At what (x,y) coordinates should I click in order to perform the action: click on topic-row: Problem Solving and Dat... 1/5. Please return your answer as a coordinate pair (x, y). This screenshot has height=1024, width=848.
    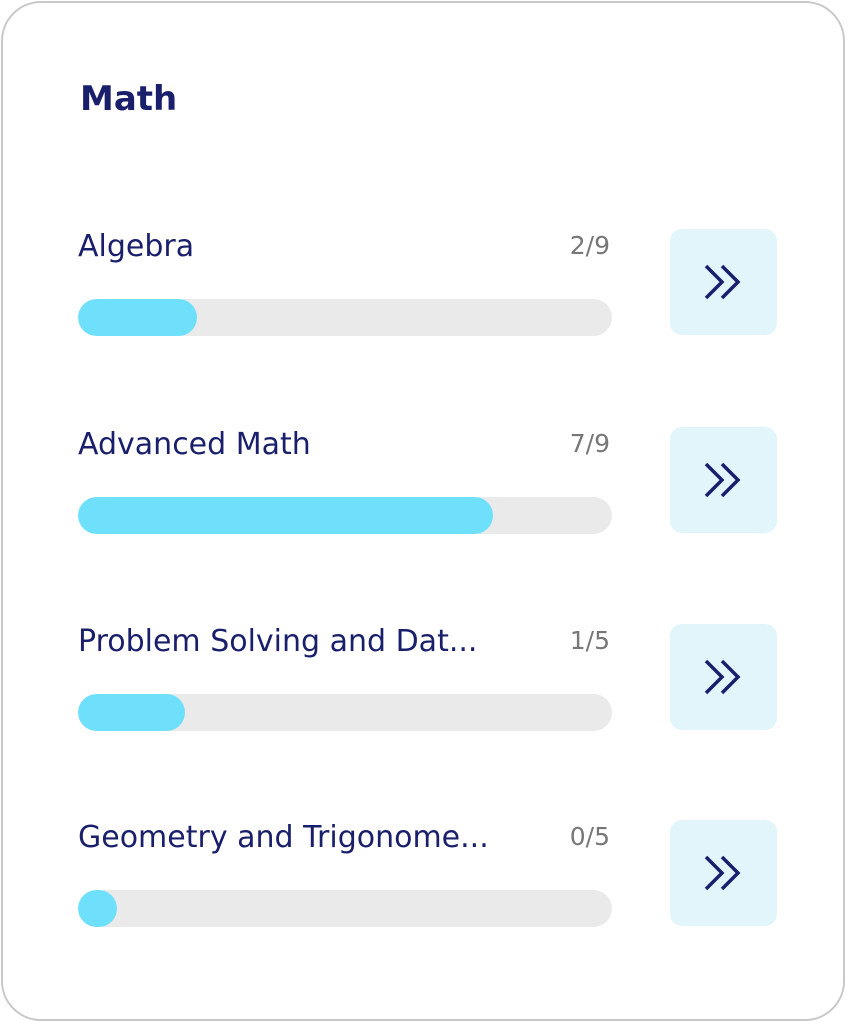
    Looking at the image, I should click on (428, 679).